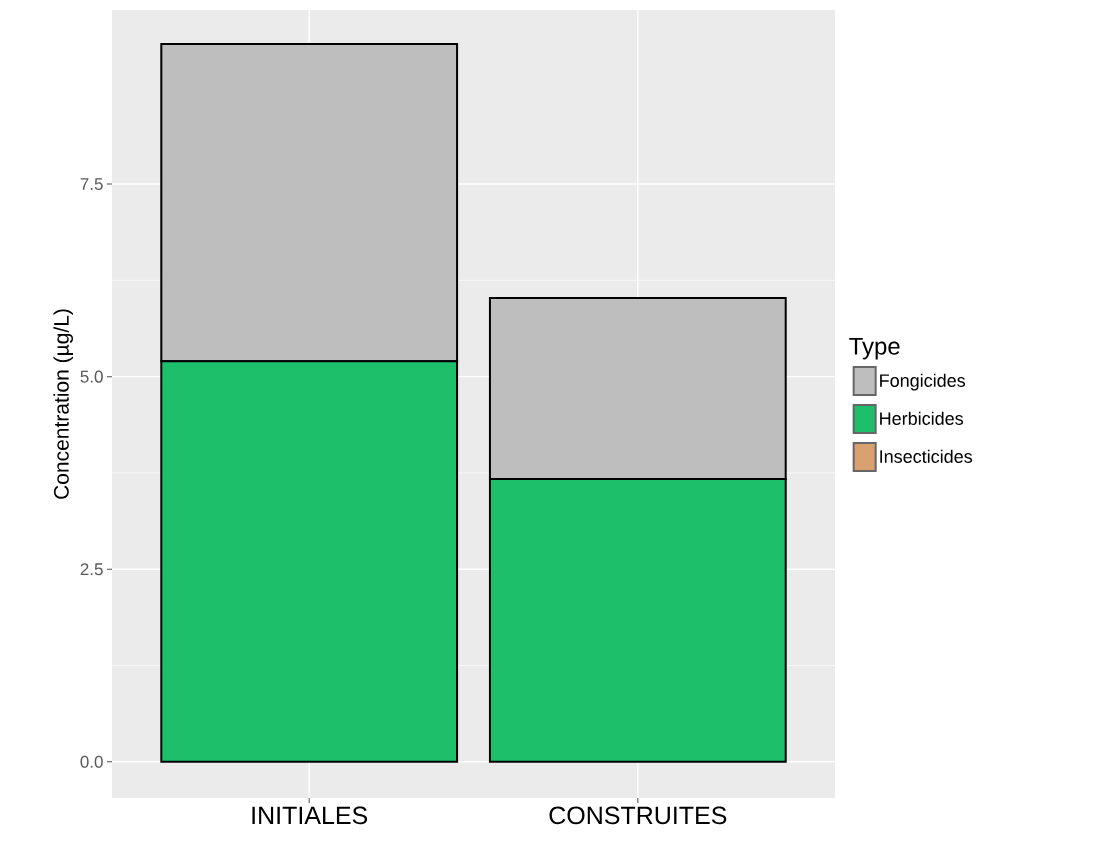 The height and width of the screenshot is (845, 1102). I want to click on y-tick-label: 2.5, so click(91, 569).